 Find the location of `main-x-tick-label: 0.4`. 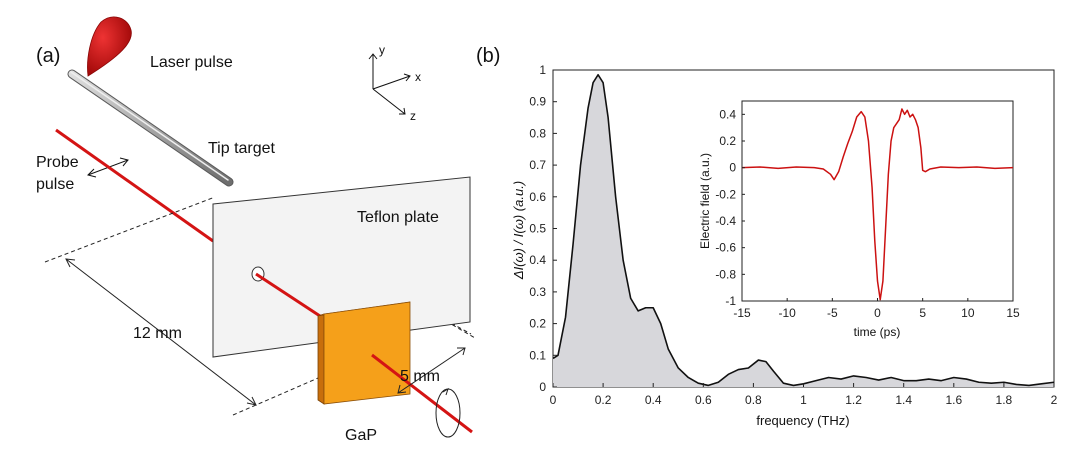

main-x-tick-label: 0.4 is located at coordinates (653, 400).